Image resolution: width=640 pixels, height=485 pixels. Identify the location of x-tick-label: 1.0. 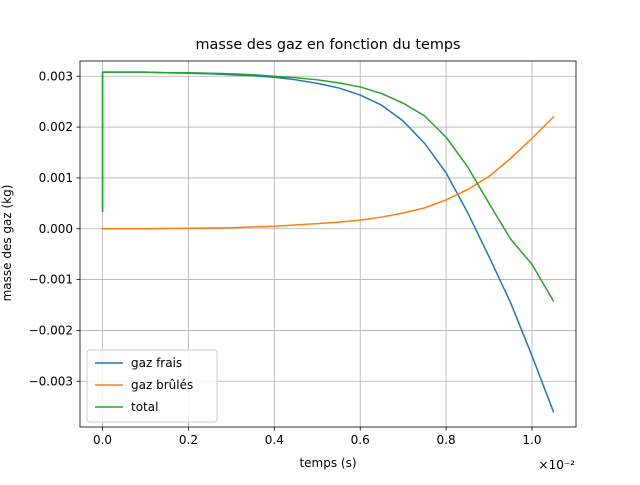
(531, 440).